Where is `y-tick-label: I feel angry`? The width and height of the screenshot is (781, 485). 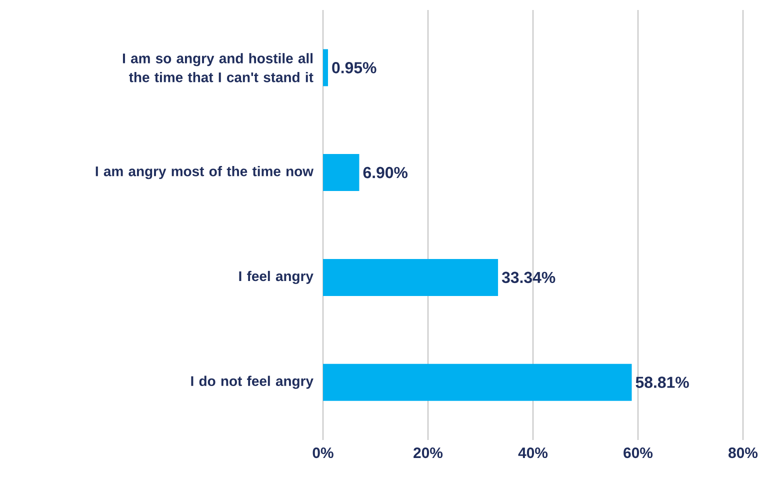 y-tick-label: I feel angry is located at coordinates (276, 277).